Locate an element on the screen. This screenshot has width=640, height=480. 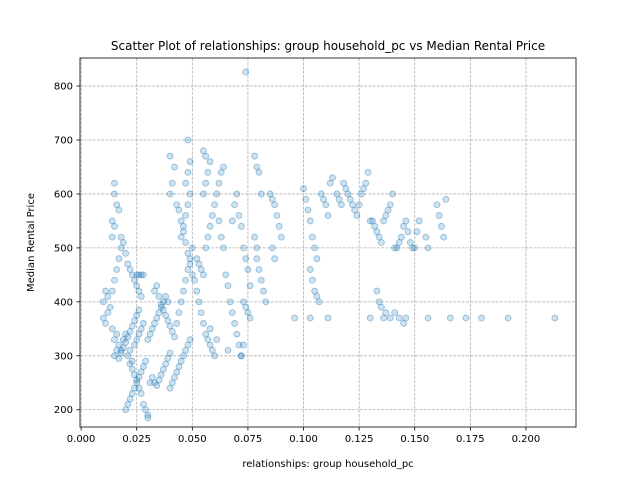
y-tick-label: 600 is located at coordinates (63, 194).